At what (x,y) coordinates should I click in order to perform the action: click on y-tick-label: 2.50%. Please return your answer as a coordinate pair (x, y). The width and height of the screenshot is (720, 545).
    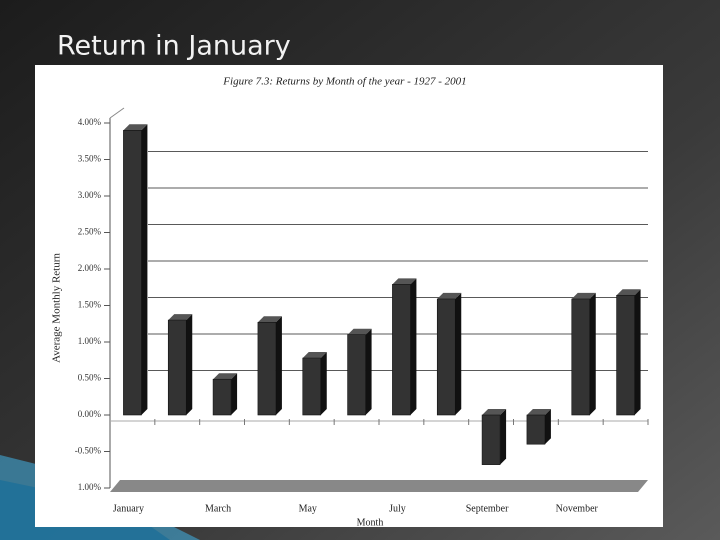
    Looking at the image, I should click on (90, 232).